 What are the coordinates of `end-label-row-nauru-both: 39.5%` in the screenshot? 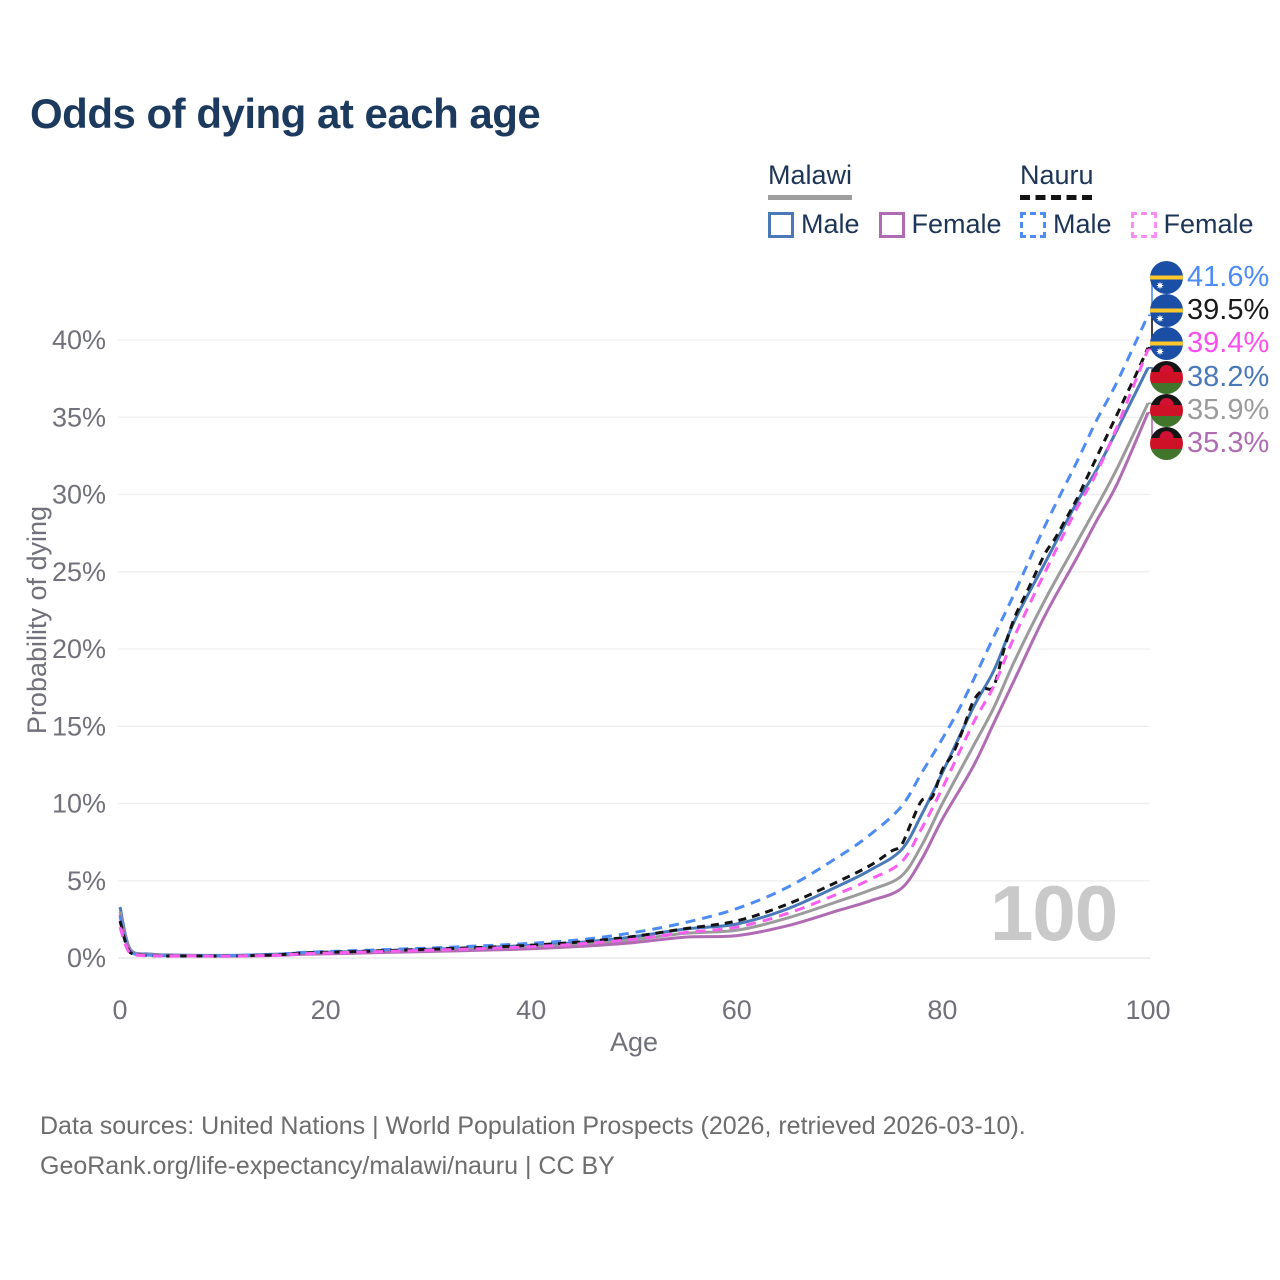 It's located at (1209, 310).